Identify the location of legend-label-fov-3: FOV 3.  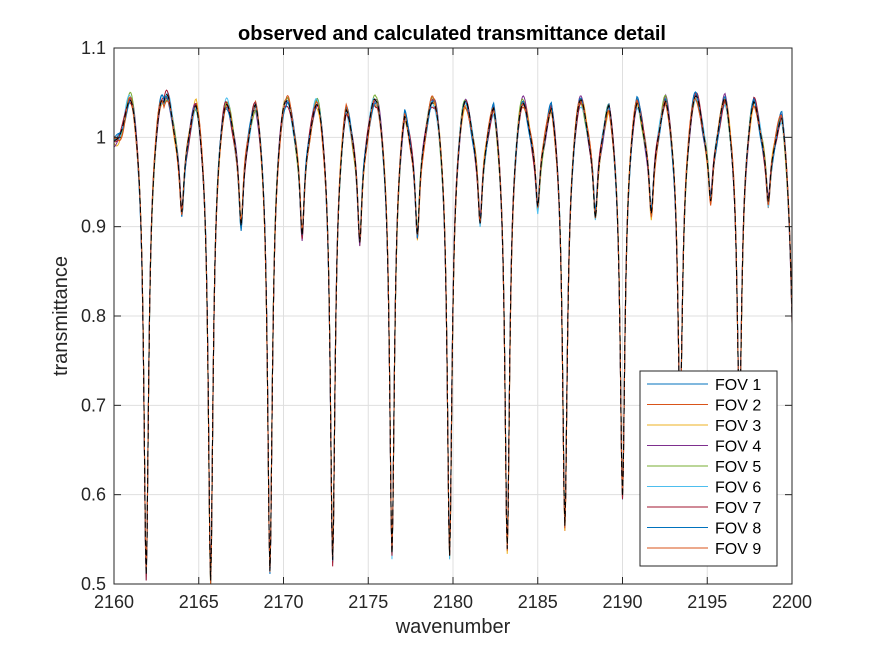
(738, 426).